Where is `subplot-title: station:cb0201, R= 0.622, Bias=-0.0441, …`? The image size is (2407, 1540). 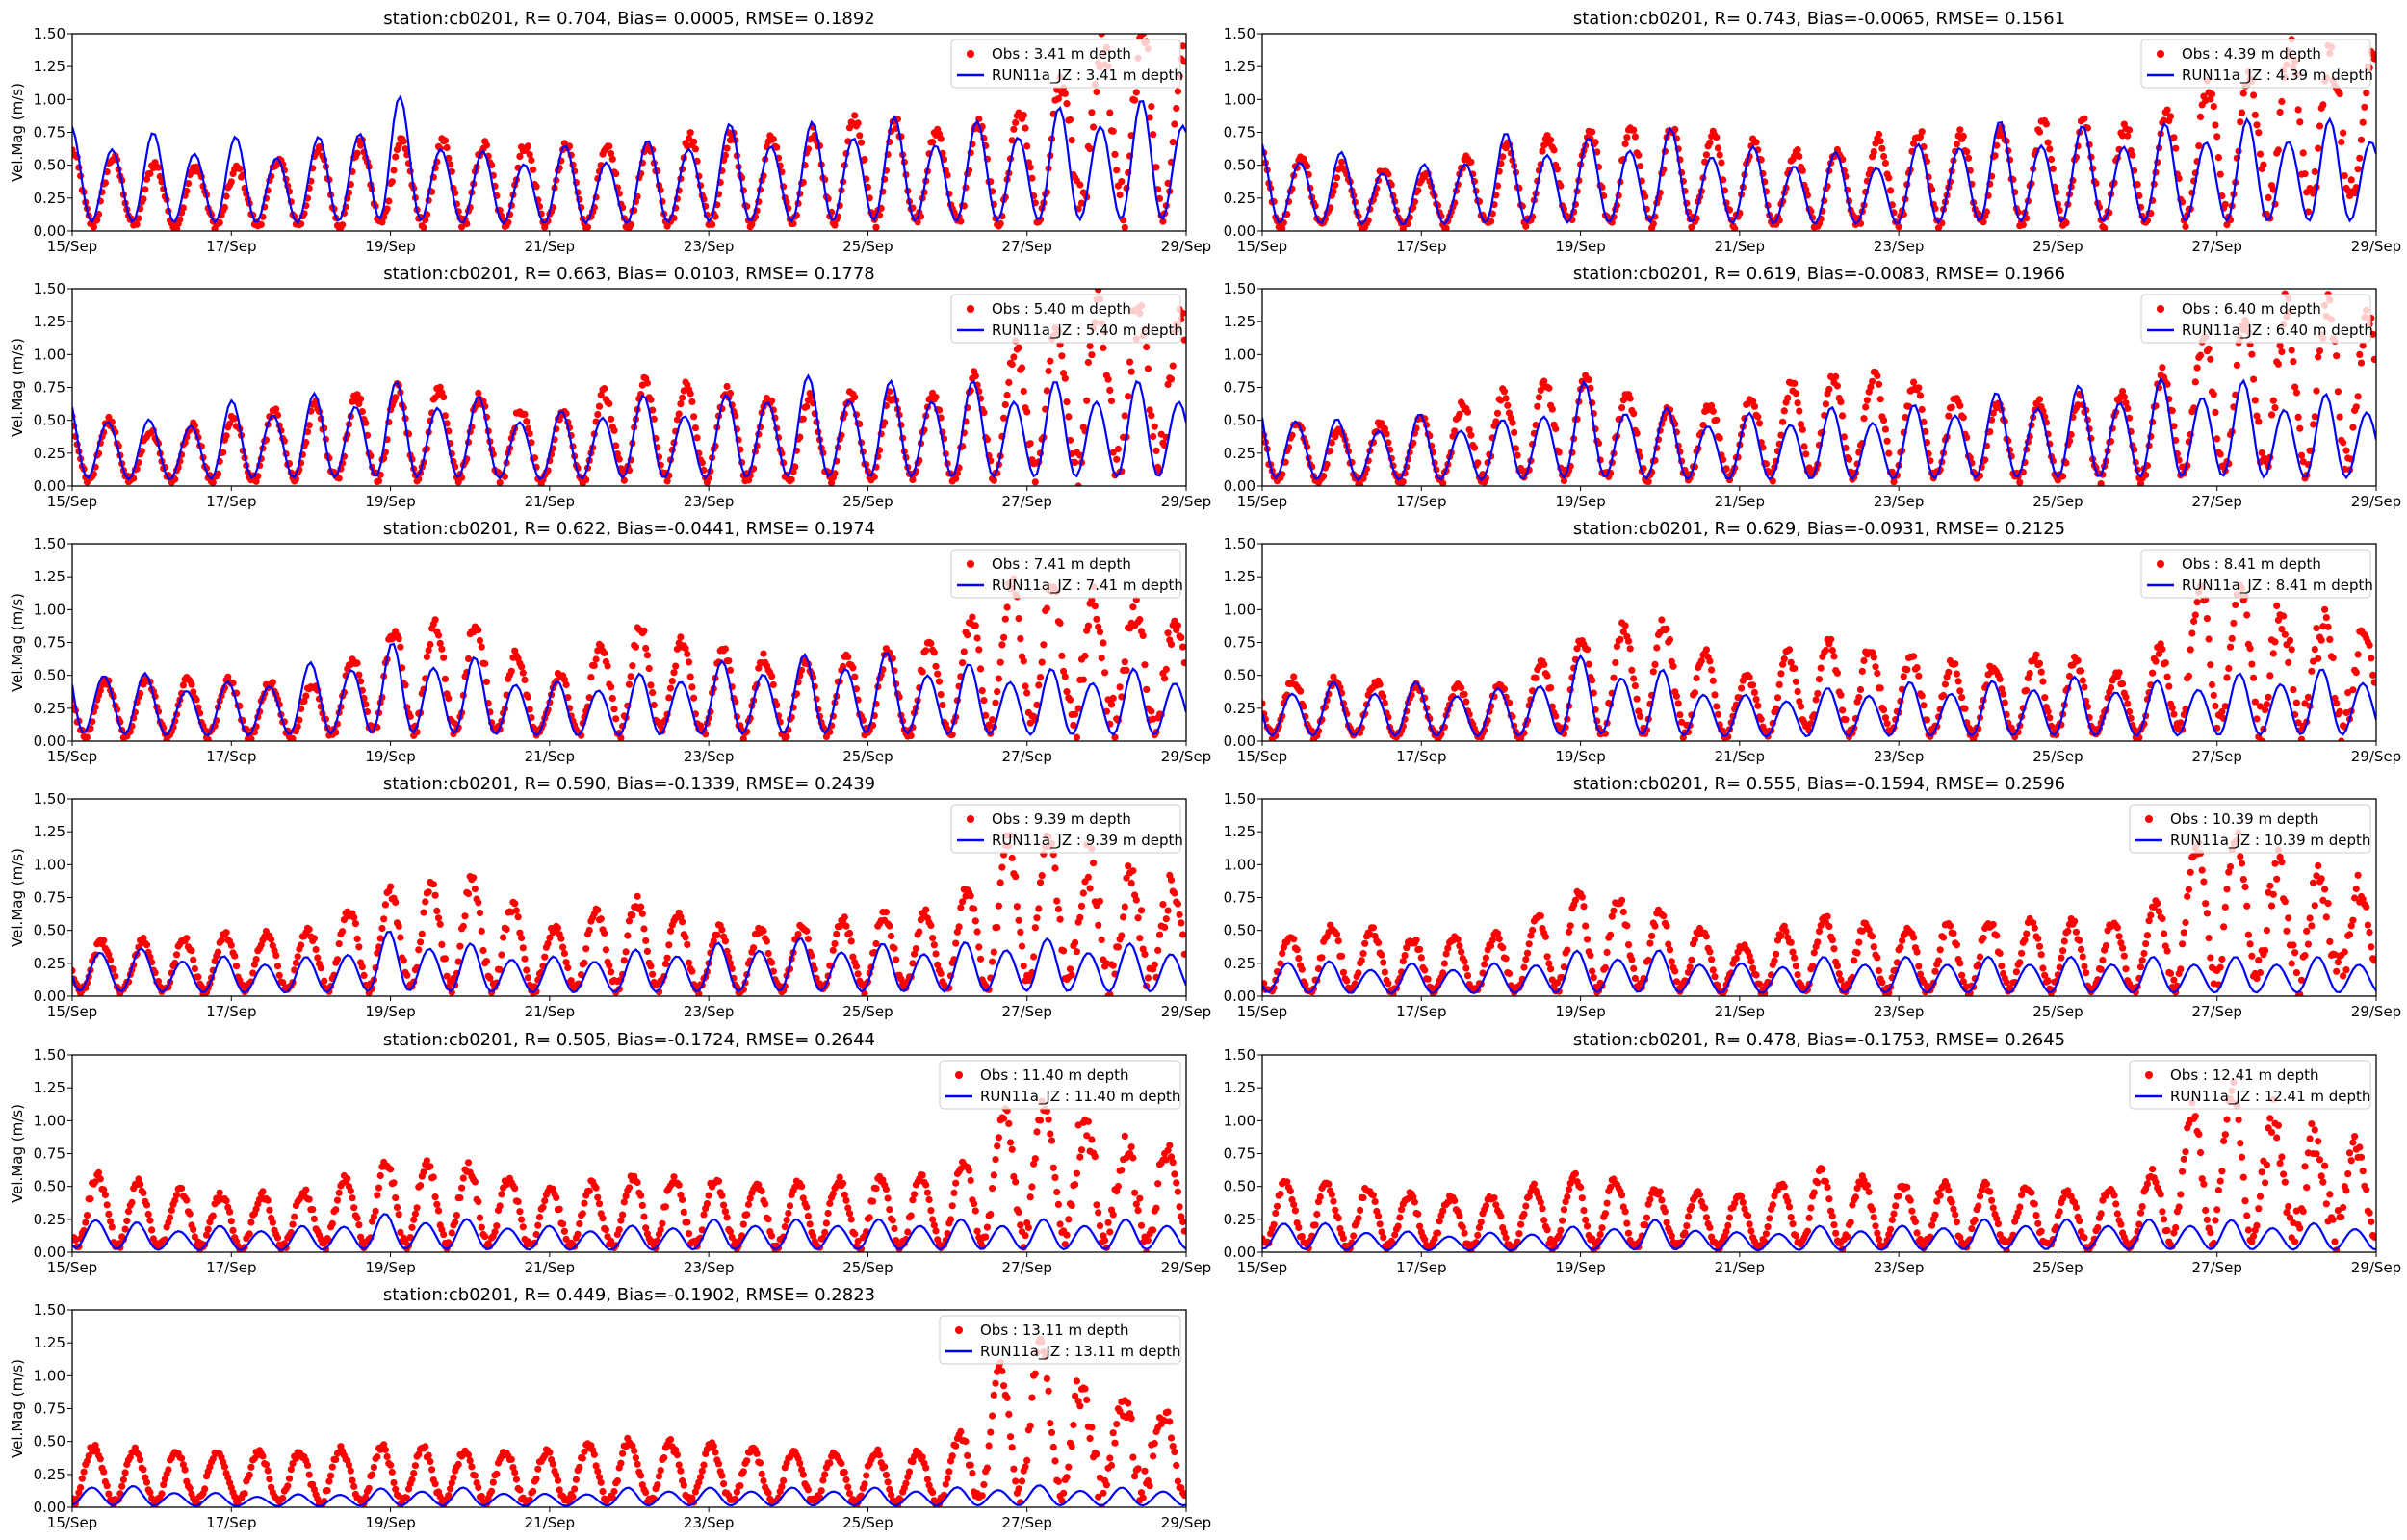 subplot-title: station:cb0201, R= 0.622, Bias=-0.0441, … is located at coordinates (629, 529).